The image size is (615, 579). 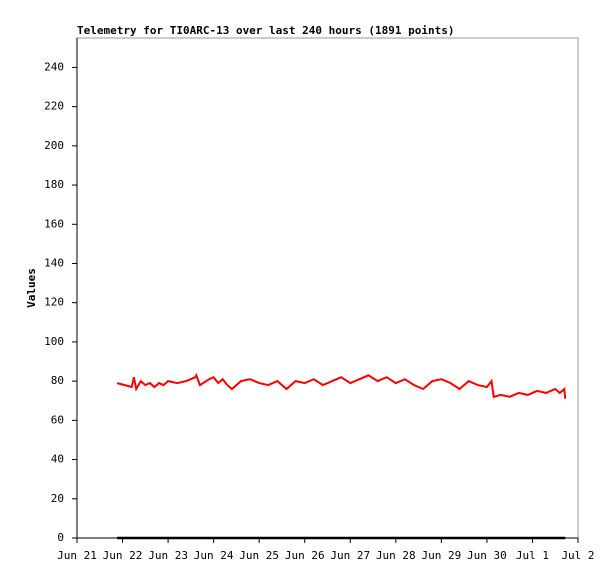 What do you see at coordinates (60, 537) in the screenshot?
I see `y-tick-label: 0` at bounding box center [60, 537].